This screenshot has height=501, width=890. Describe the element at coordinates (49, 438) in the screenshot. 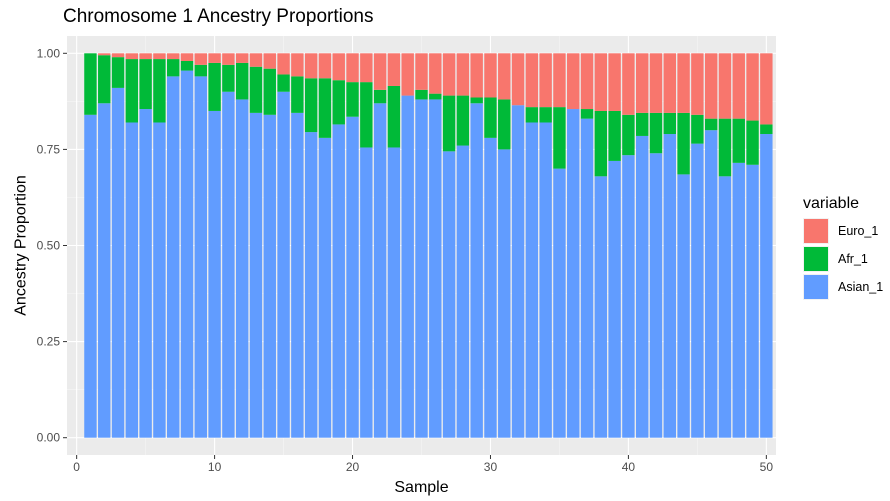

I see `y-tick-label: 0.00` at that location.